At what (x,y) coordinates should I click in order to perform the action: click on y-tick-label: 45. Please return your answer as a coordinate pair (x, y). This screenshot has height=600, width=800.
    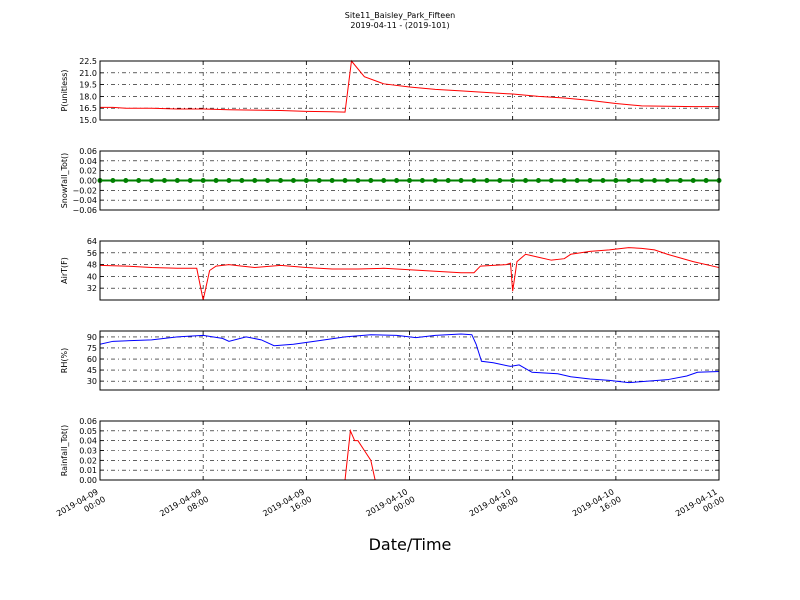
    Looking at the image, I should click on (92, 370).